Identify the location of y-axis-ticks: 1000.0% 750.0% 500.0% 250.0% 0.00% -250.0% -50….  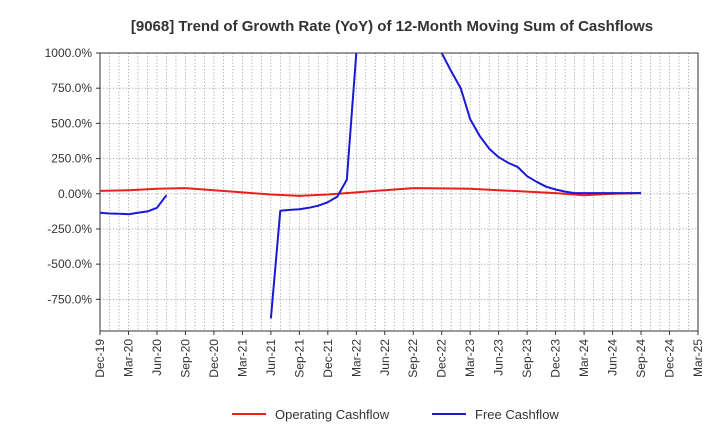
(72, 176).